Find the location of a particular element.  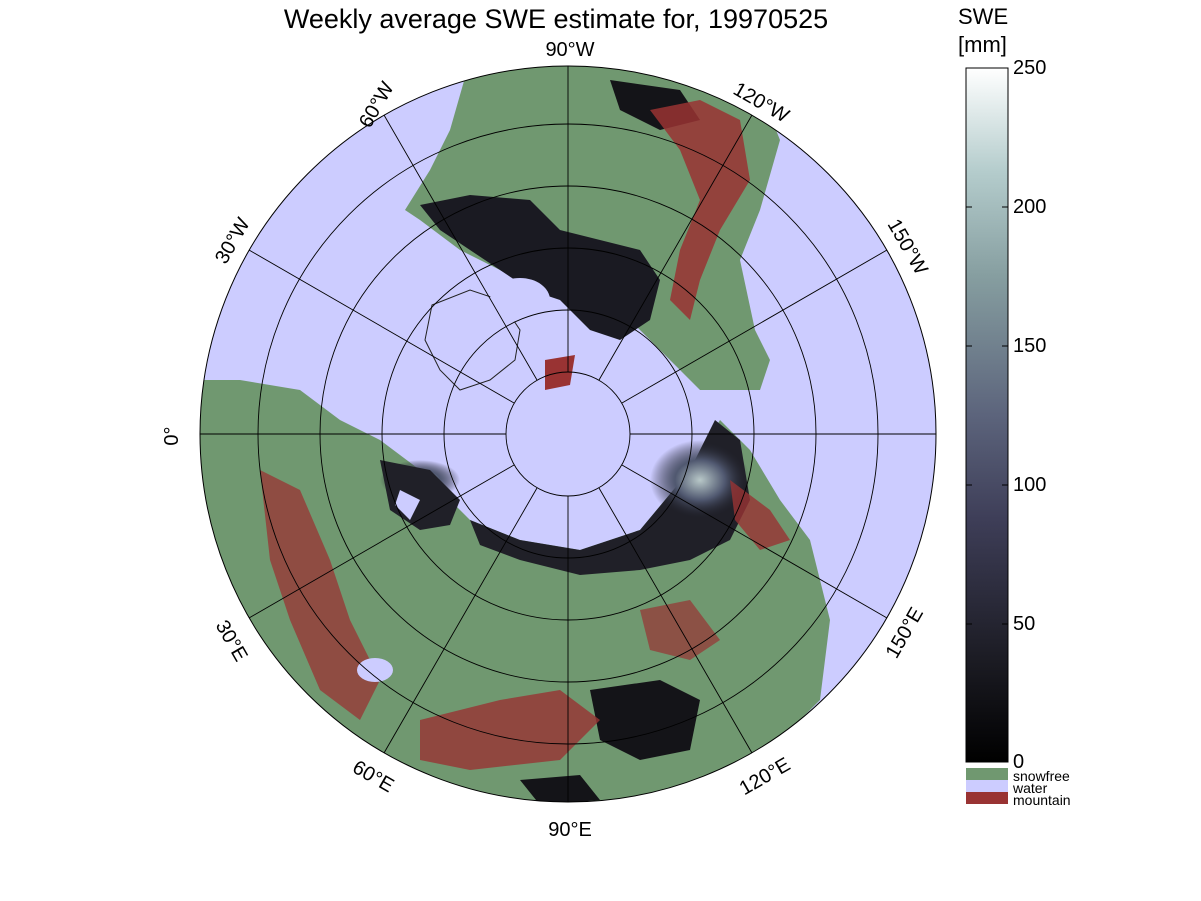

colorbar-tick-200: 200 is located at coordinates (1030, 207).